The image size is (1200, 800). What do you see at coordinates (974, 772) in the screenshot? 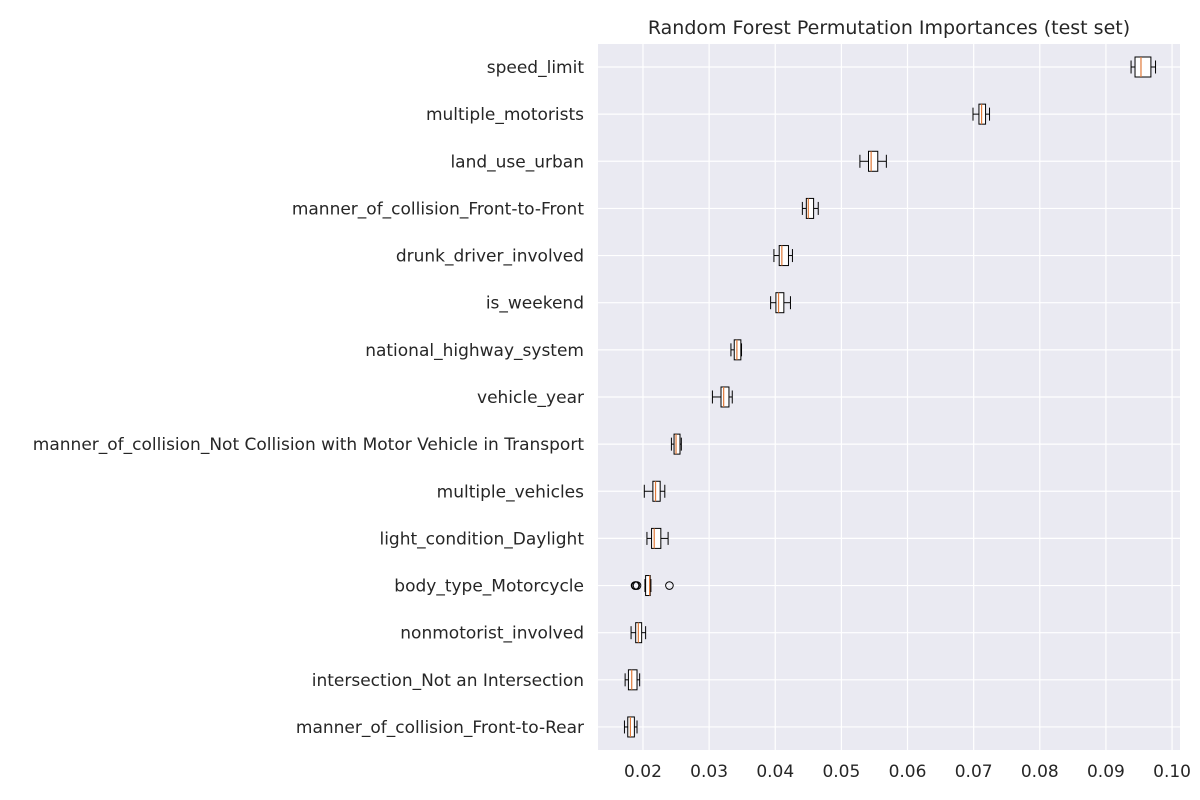
I see `x-tick-label: 0.07` at bounding box center [974, 772].